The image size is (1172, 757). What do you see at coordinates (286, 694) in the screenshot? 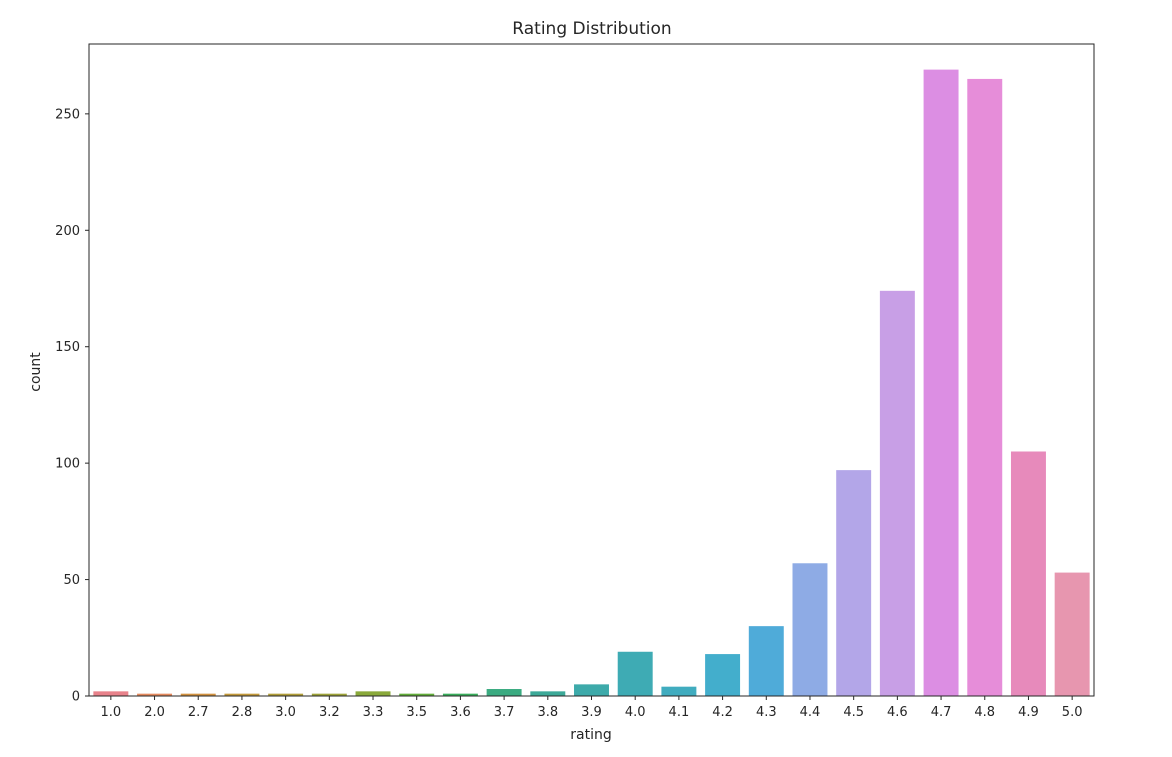
I see `bar-3.0` at bounding box center [286, 694].